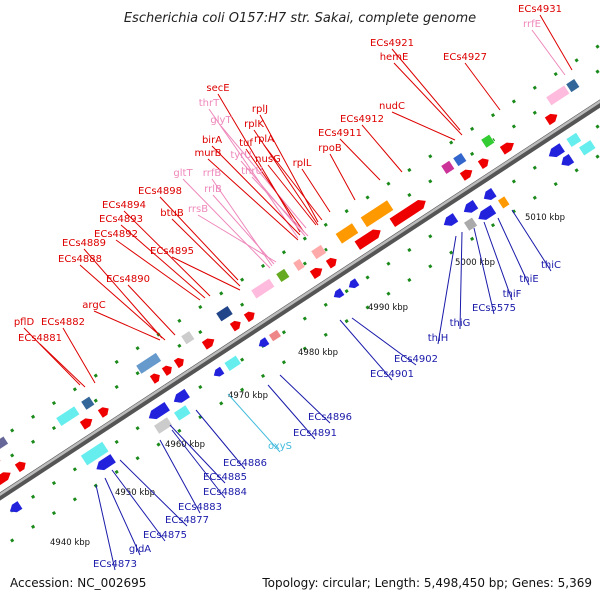  I want to click on forward-gene-label: ECs4931, so click(540, 9).